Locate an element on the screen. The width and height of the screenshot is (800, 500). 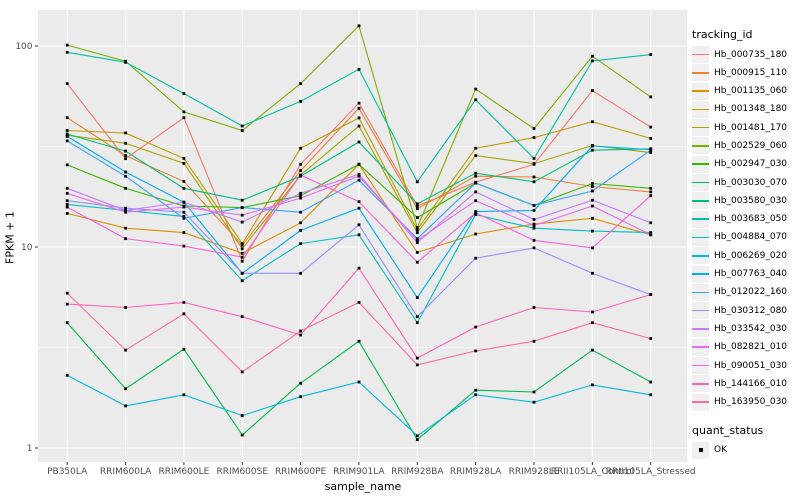
legend-item-Hb_006269_020: Hb_006269_020 is located at coordinates (745, 256).